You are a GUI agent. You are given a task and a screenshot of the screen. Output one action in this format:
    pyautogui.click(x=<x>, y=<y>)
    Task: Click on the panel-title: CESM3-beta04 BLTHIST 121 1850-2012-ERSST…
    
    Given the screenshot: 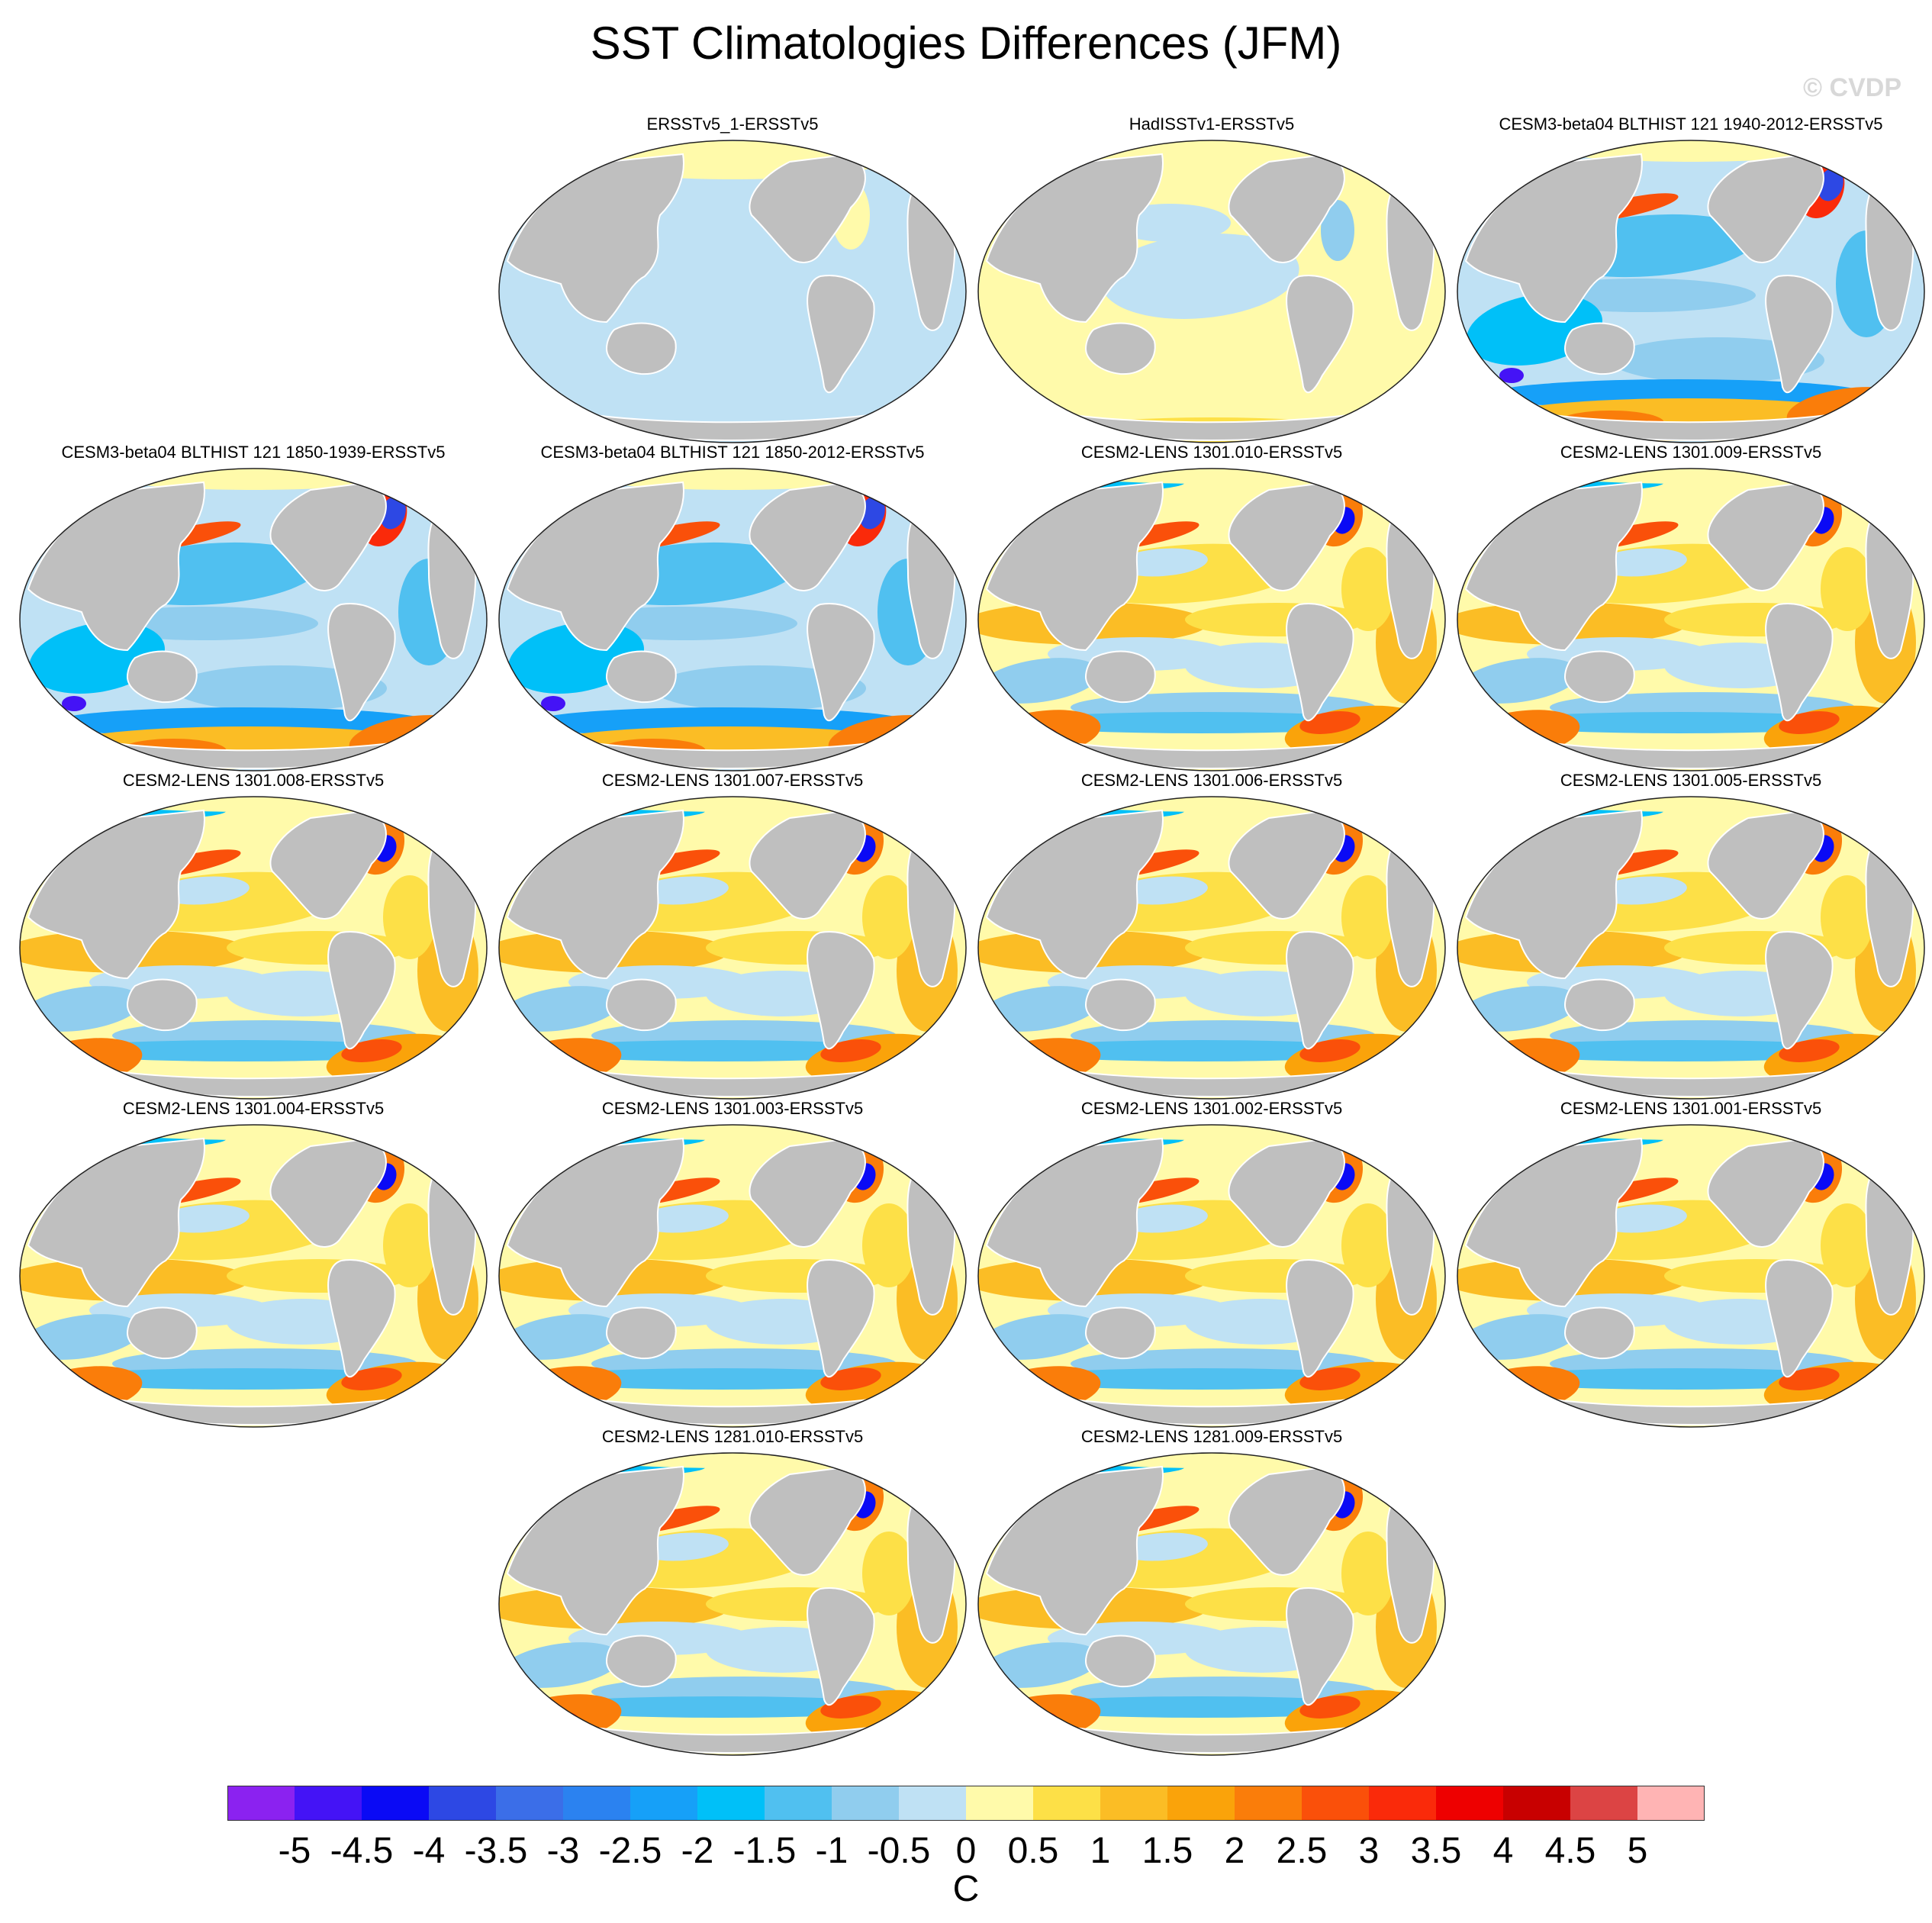 What is the action you would take?
    pyautogui.click(x=732, y=452)
    